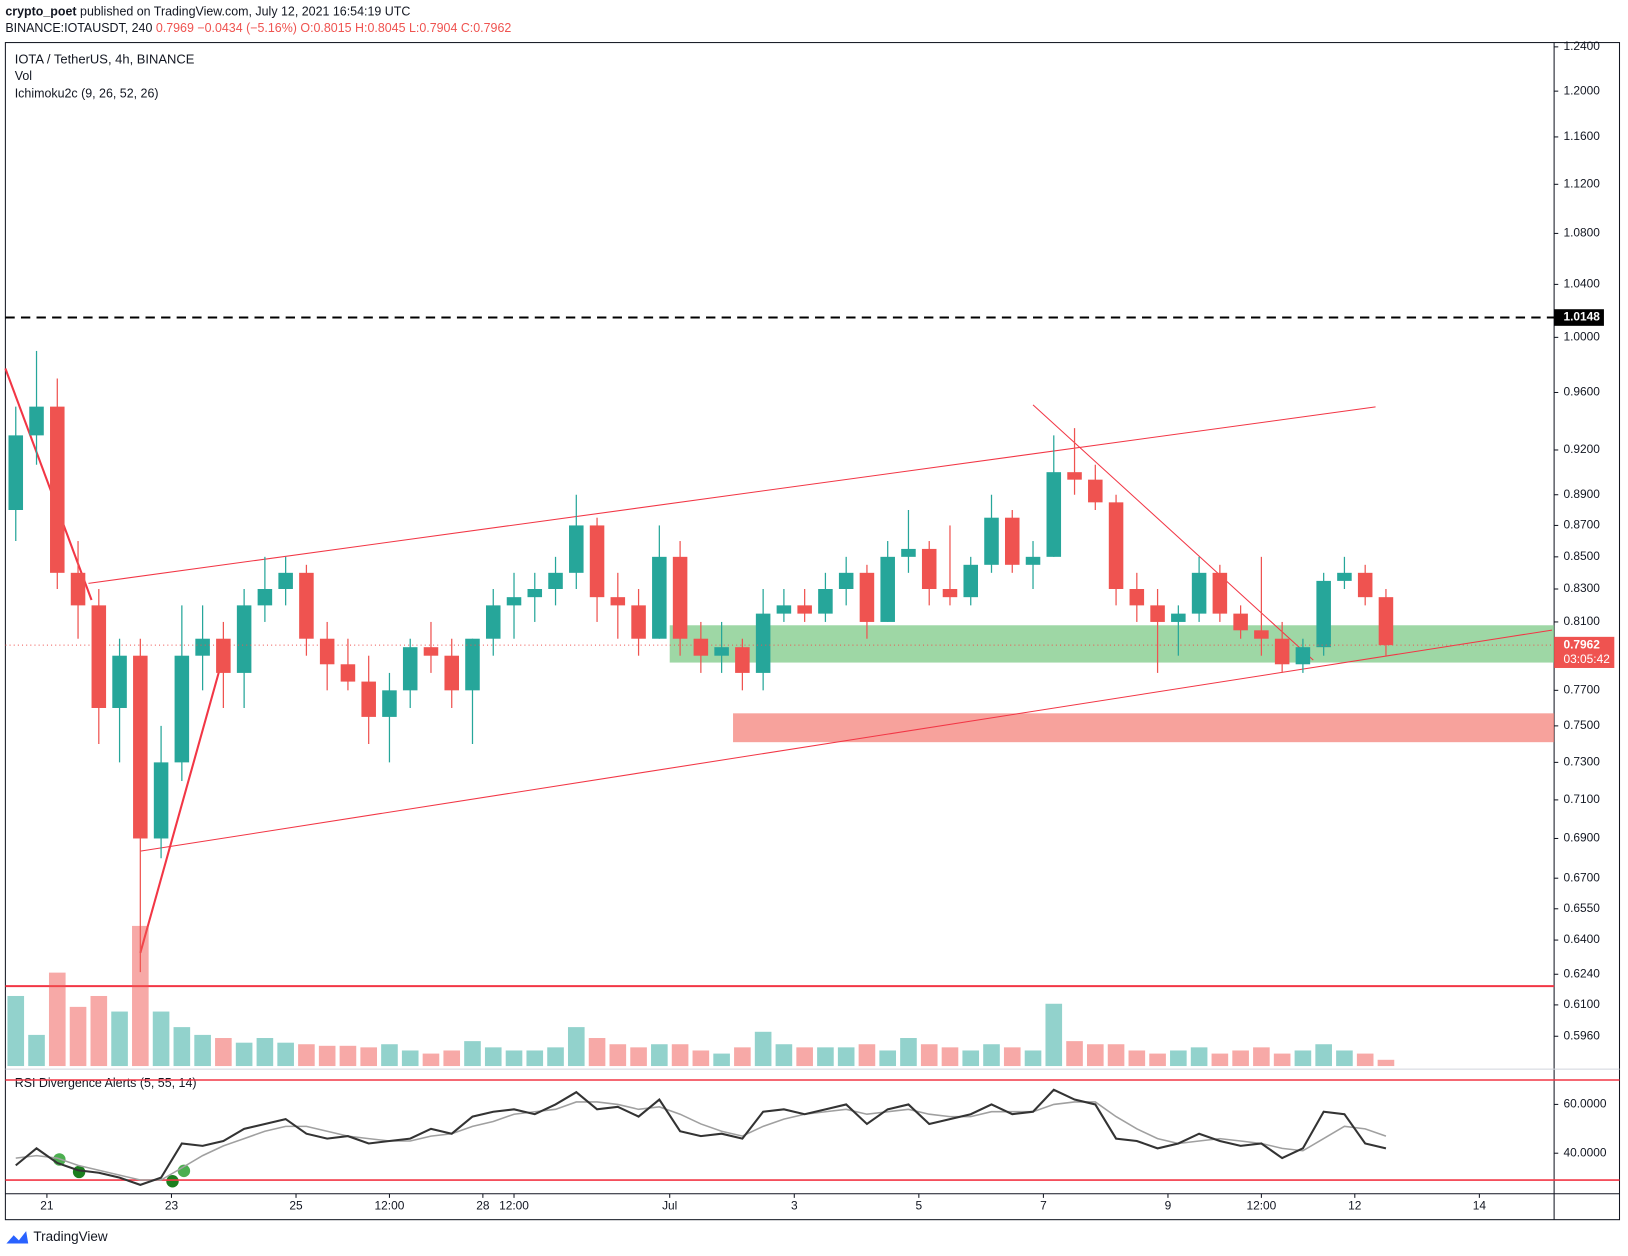  What do you see at coordinates (1581, 449) in the screenshot?
I see `y-tick-label: 0.9200` at bounding box center [1581, 449].